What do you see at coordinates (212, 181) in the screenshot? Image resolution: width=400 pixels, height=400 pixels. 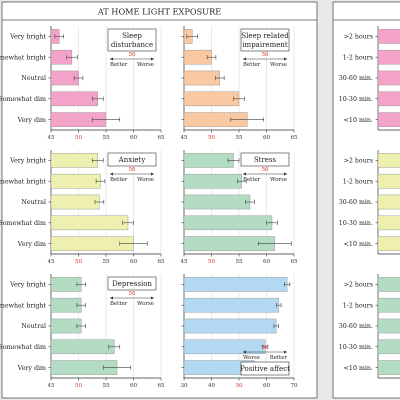 I see `bar-somewhat-bright` at bounding box center [212, 181].